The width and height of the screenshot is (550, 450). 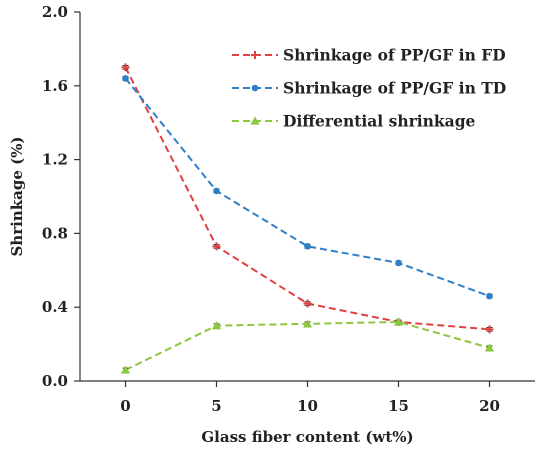 I want to click on series-line, so click(x=307, y=345).